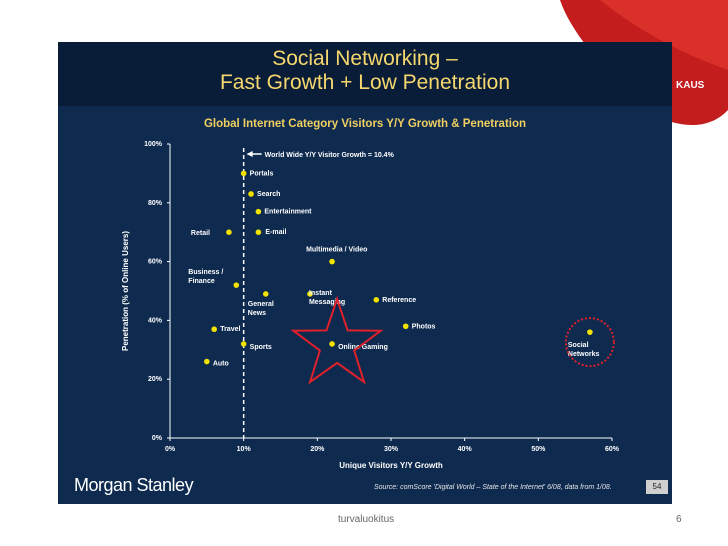  Describe the element at coordinates (262, 173) in the screenshot. I see `data-point-label: Portals` at that location.